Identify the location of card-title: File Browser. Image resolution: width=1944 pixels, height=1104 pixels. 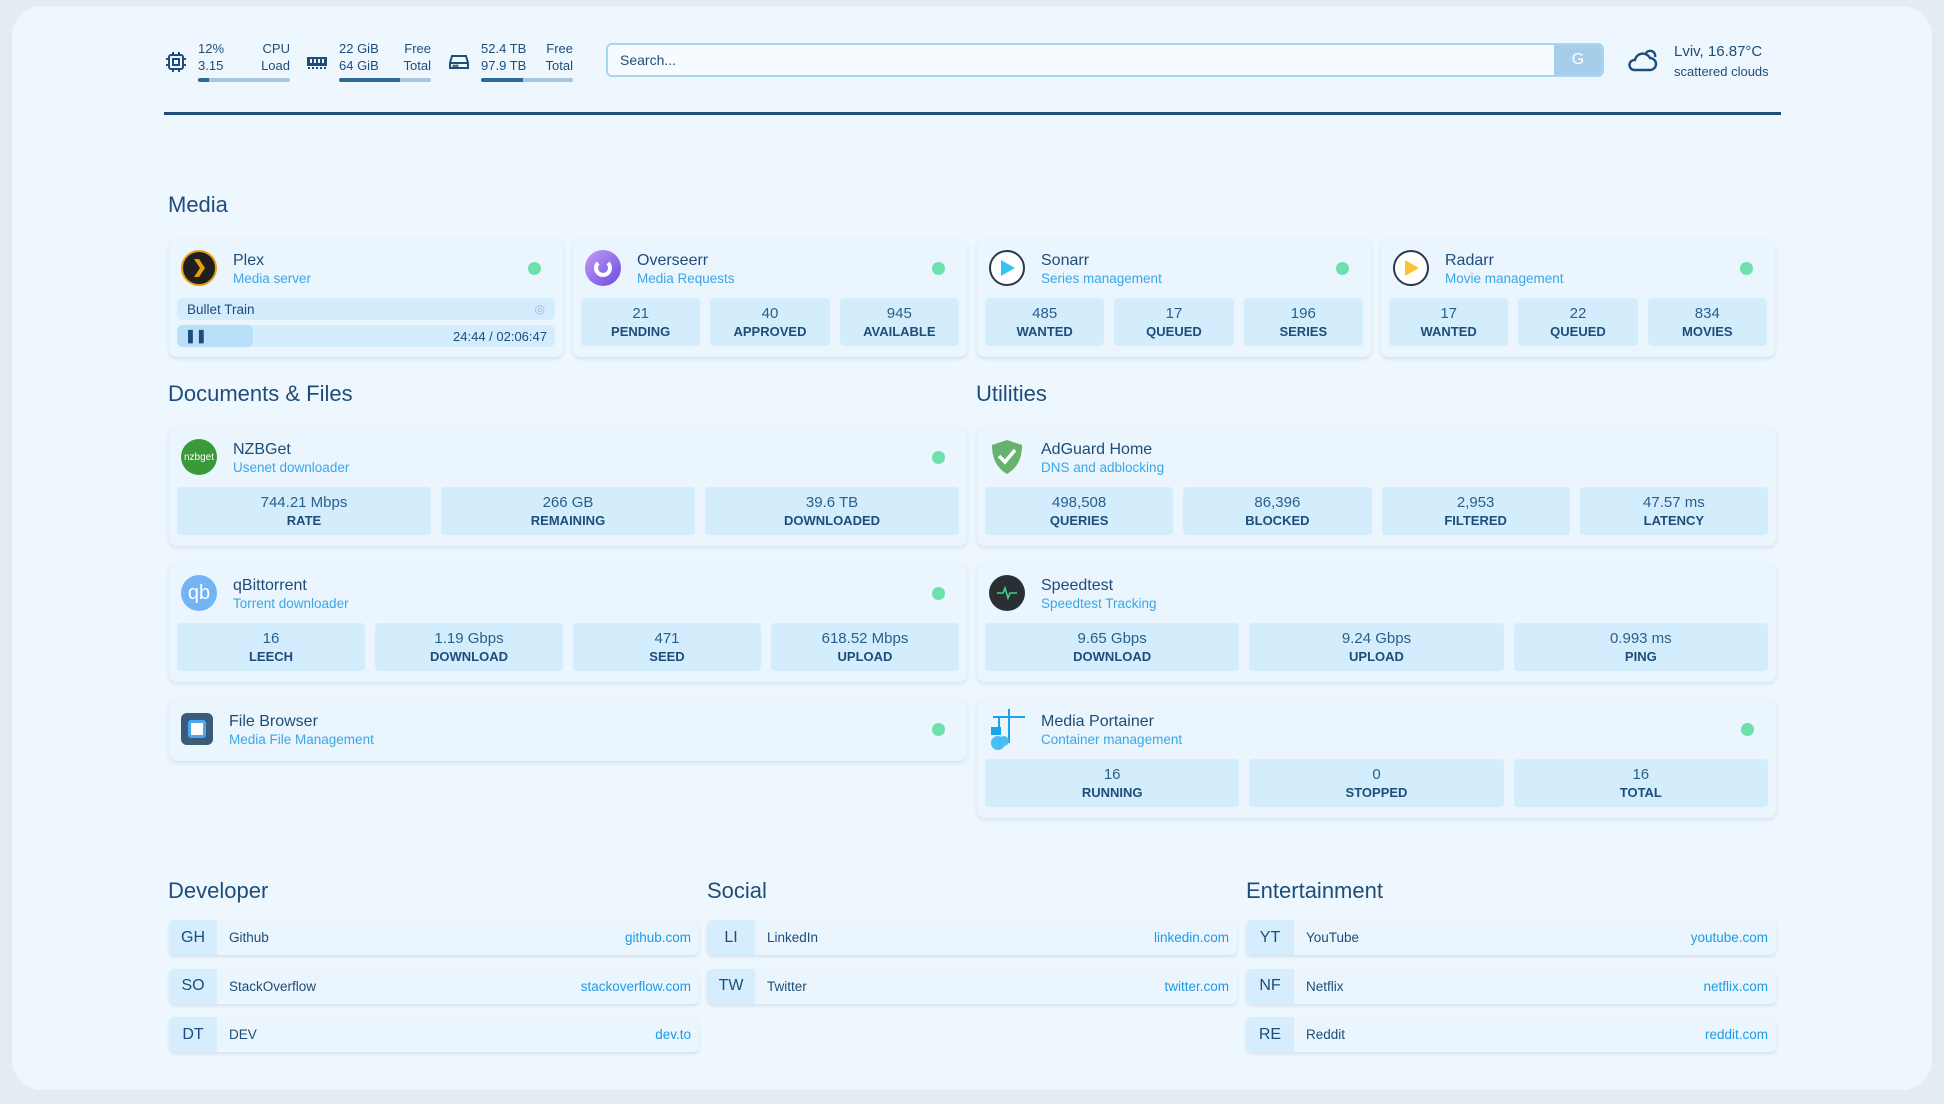
(273, 721).